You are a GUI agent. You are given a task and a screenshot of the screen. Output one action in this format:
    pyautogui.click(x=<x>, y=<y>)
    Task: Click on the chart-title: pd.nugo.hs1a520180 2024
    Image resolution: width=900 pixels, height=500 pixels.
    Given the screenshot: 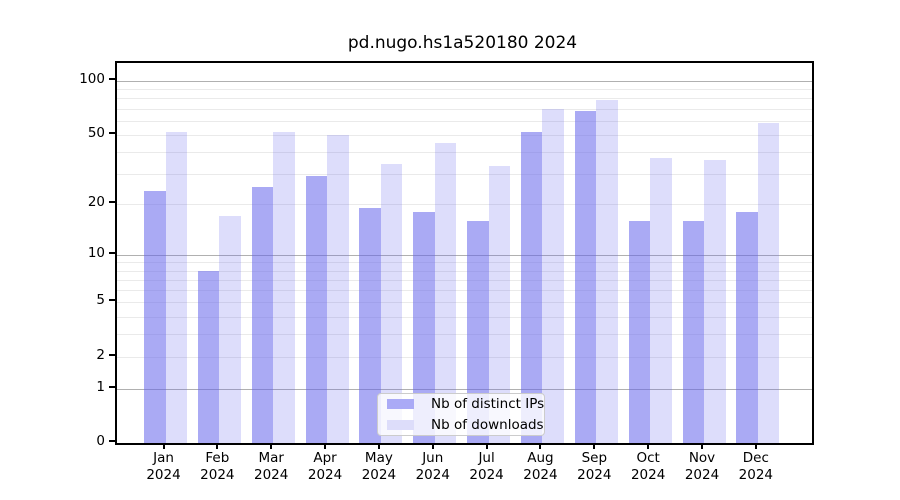 What is the action you would take?
    pyautogui.click(x=462, y=43)
    